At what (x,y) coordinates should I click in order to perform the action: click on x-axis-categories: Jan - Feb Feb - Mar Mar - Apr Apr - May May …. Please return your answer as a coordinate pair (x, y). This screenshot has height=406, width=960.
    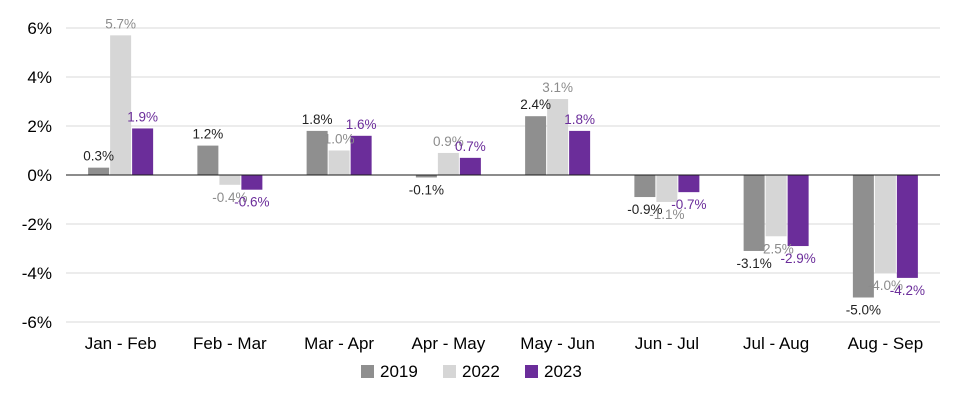
    Looking at the image, I should click on (504, 343).